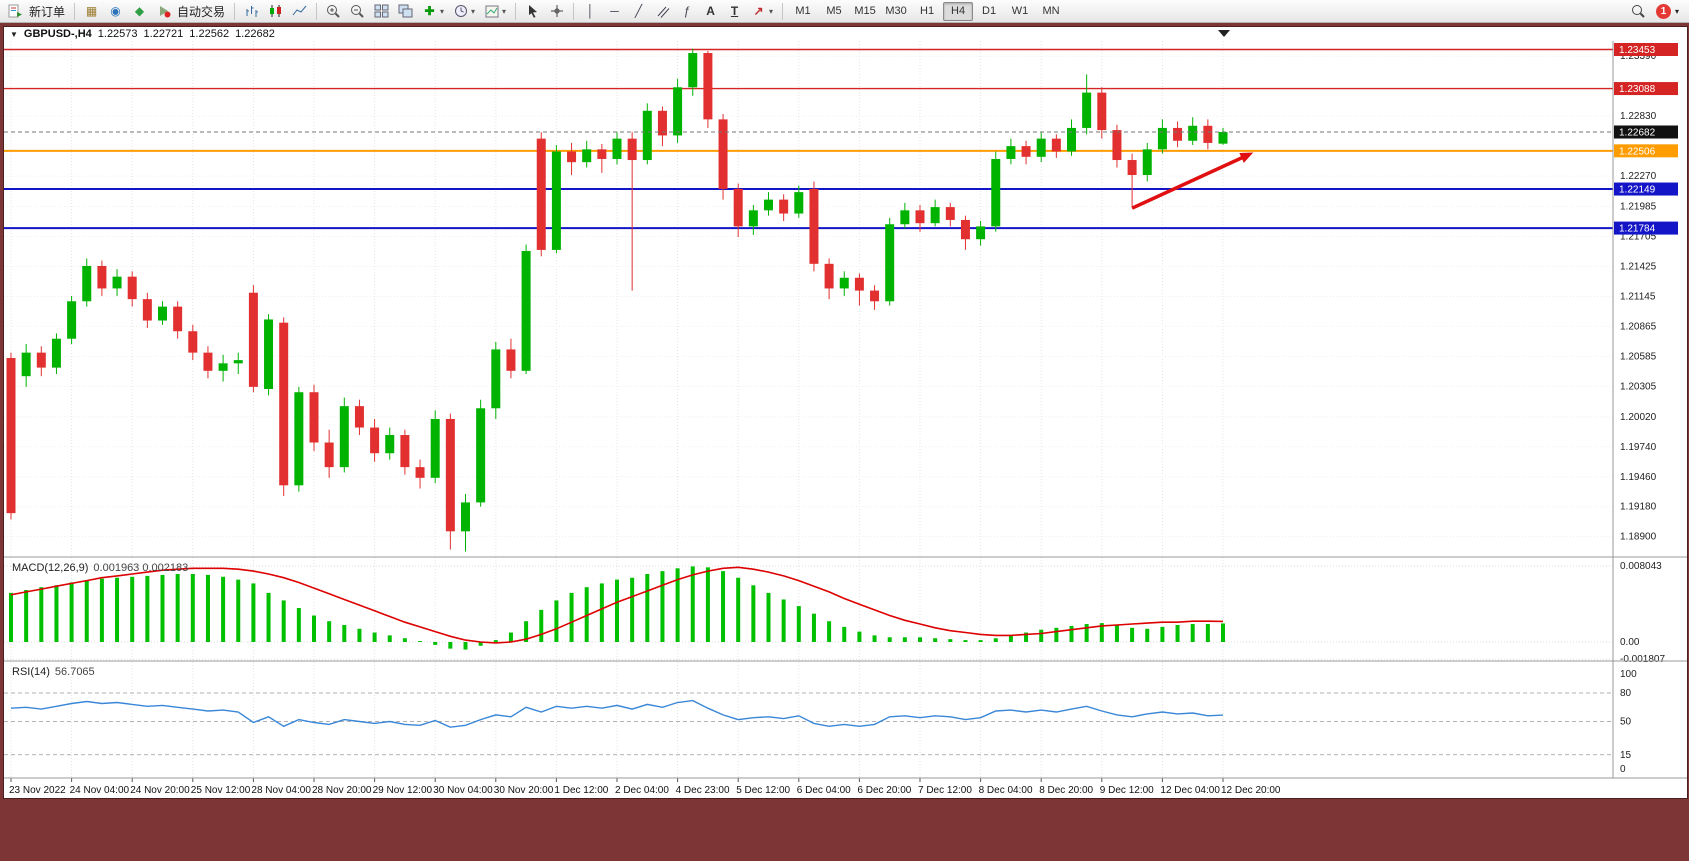  Describe the element at coordinates (405, 11) in the screenshot. I see `cascade-windows-icon` at that location.